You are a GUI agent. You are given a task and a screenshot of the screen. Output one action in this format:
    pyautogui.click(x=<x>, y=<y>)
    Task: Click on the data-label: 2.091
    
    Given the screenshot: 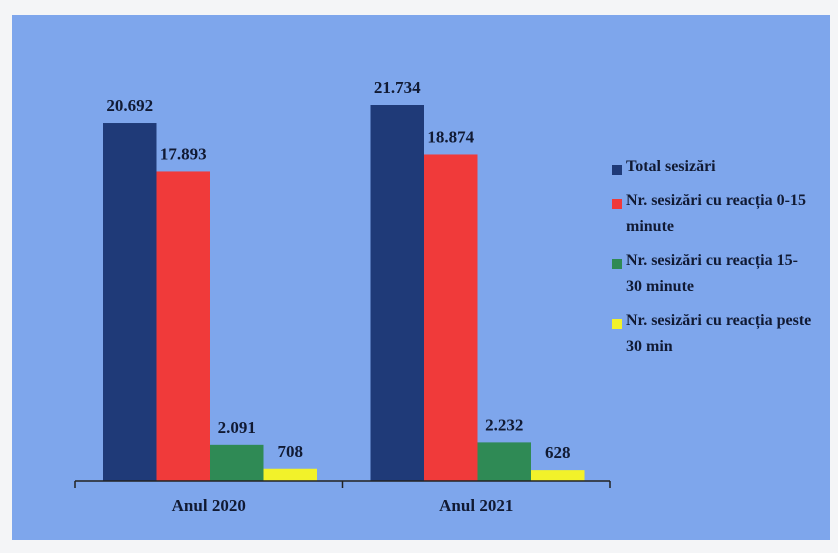 What is the action you would take?
    pyautogui.click(x=237, y=427)
    